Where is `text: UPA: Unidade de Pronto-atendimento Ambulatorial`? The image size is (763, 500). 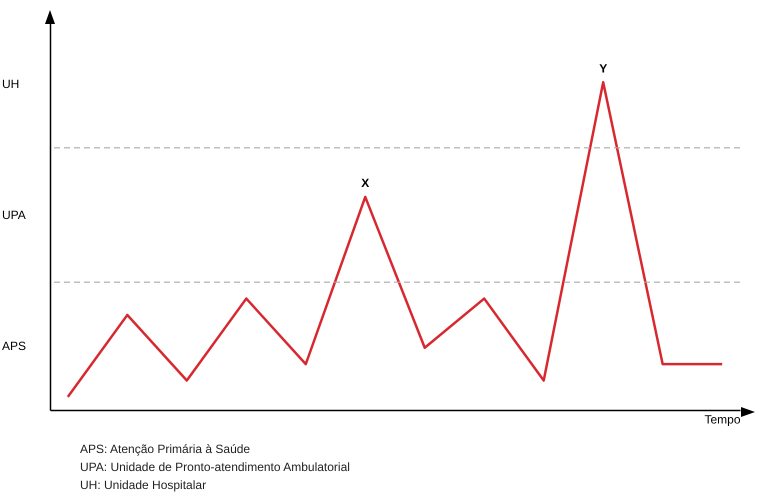 text: UPA: Unidade de Pronto-atendimento Ambulatorial is located at coordinates (215, 467).